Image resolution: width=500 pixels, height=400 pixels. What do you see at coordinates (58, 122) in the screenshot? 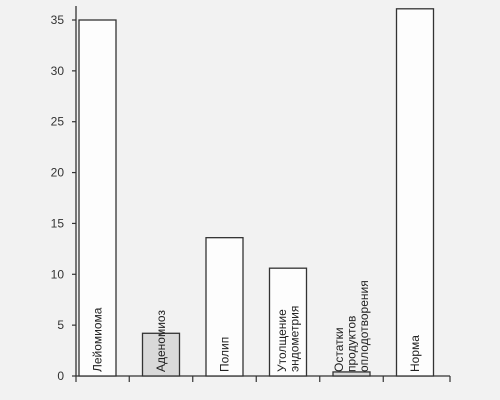
I see `y-tick-label: 25` at bounding box center [58, 122].